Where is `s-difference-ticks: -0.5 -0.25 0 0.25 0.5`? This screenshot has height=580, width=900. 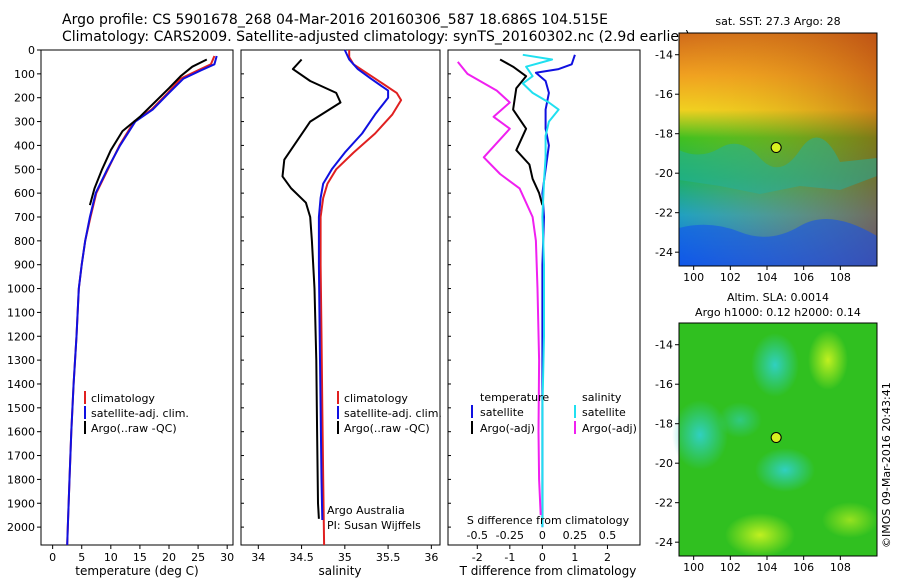
s-difference-ticks: -0.5 -0.25 0 0.25 0.5 is located at coordinates (542, 535).